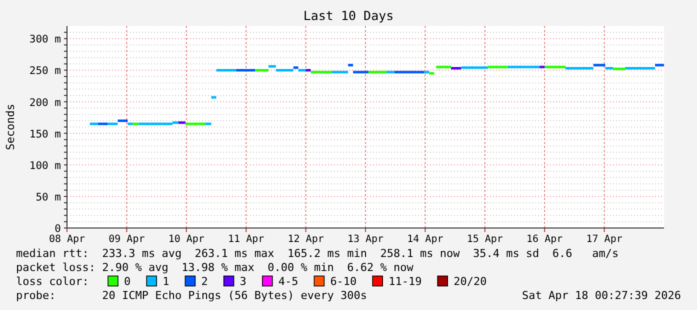 The image size is (697, 310). Describe the element at coordinates (204, 281) in the screenshot. I see `legend-label: 2` at that location.